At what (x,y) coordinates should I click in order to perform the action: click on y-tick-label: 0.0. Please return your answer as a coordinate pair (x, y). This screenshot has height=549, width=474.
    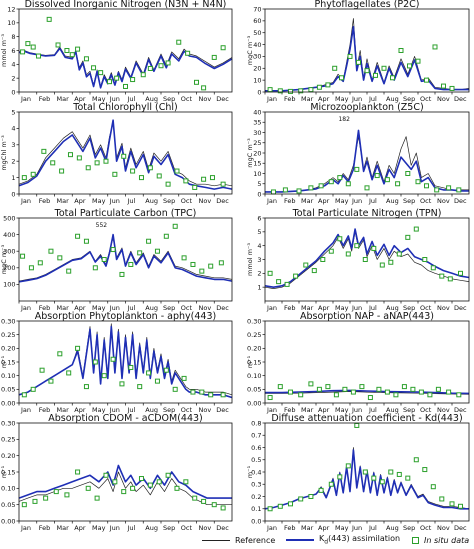
    Looking at the image, I should click on (256, 521).